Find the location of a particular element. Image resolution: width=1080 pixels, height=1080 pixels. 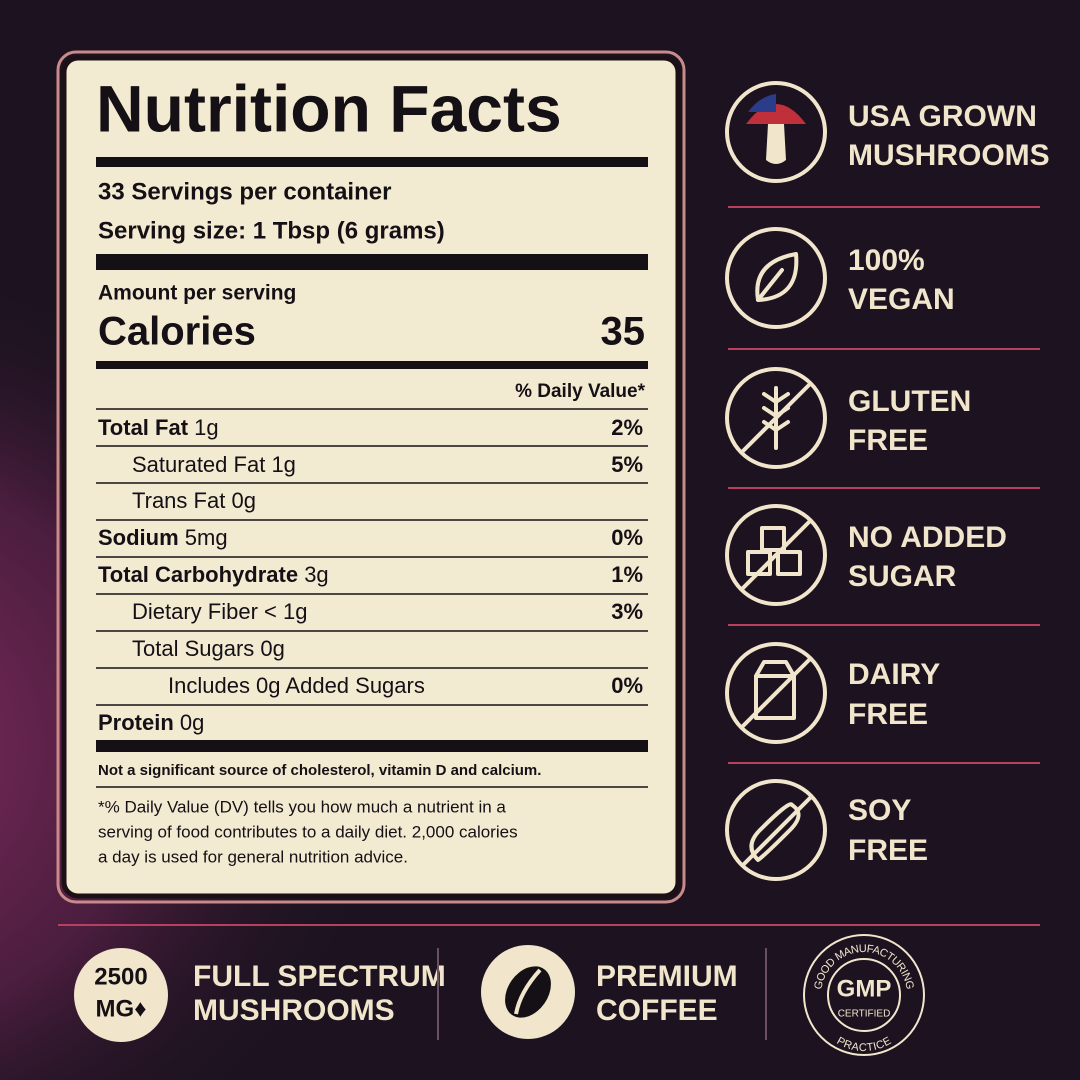

nutrient-row: Saturated Fat 1g is located at coordinates (214, 464).